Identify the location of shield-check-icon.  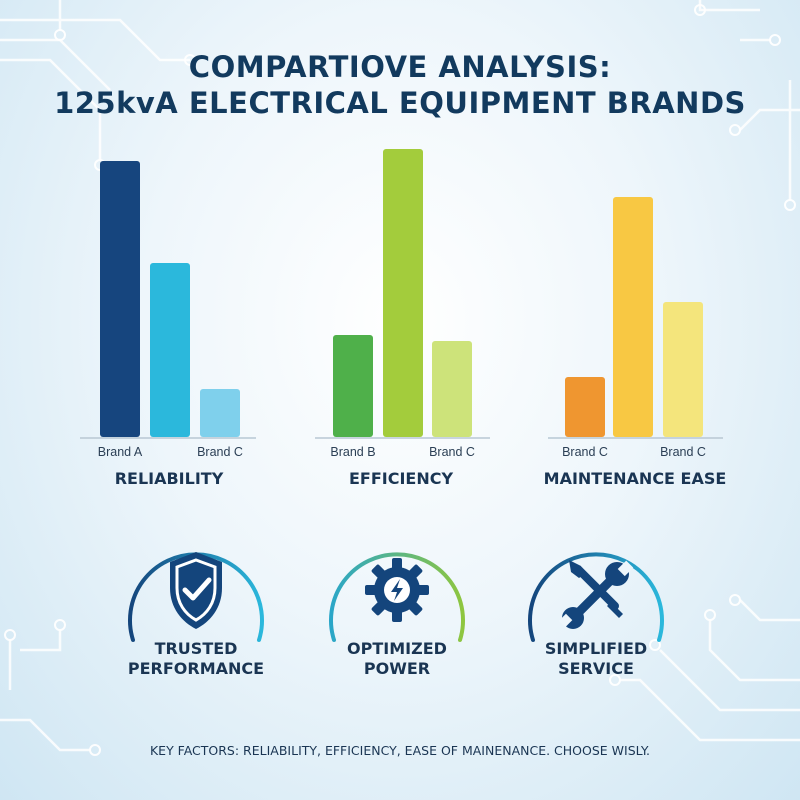
(196, 590).